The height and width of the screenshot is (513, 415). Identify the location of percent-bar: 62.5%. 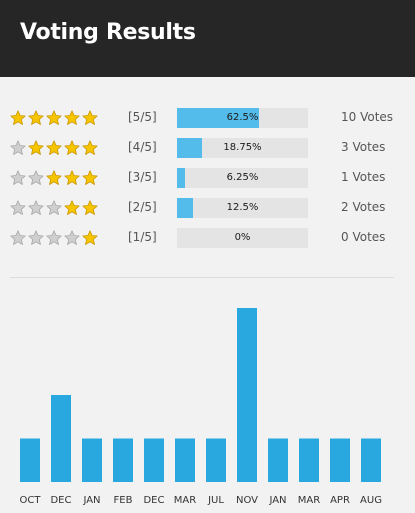
(242, 118).